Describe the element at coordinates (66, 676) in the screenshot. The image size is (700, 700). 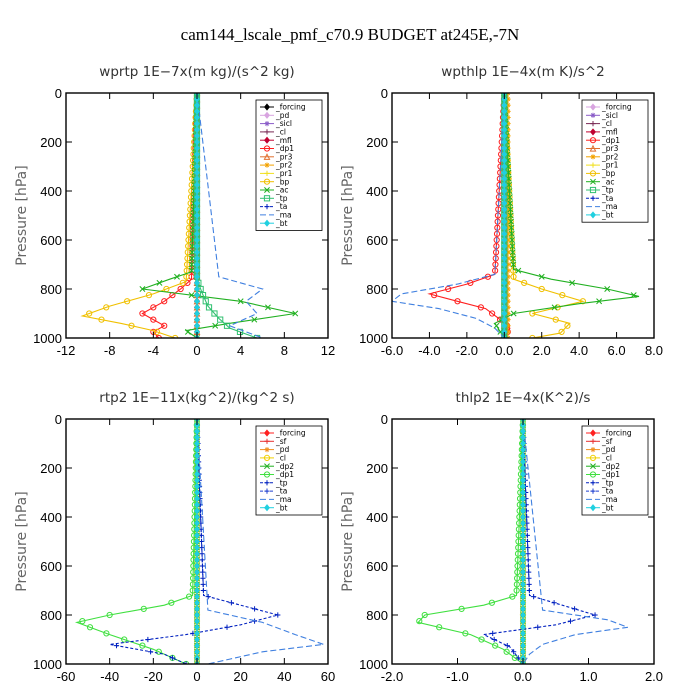
I see `x-tick-label: -60` at that location.